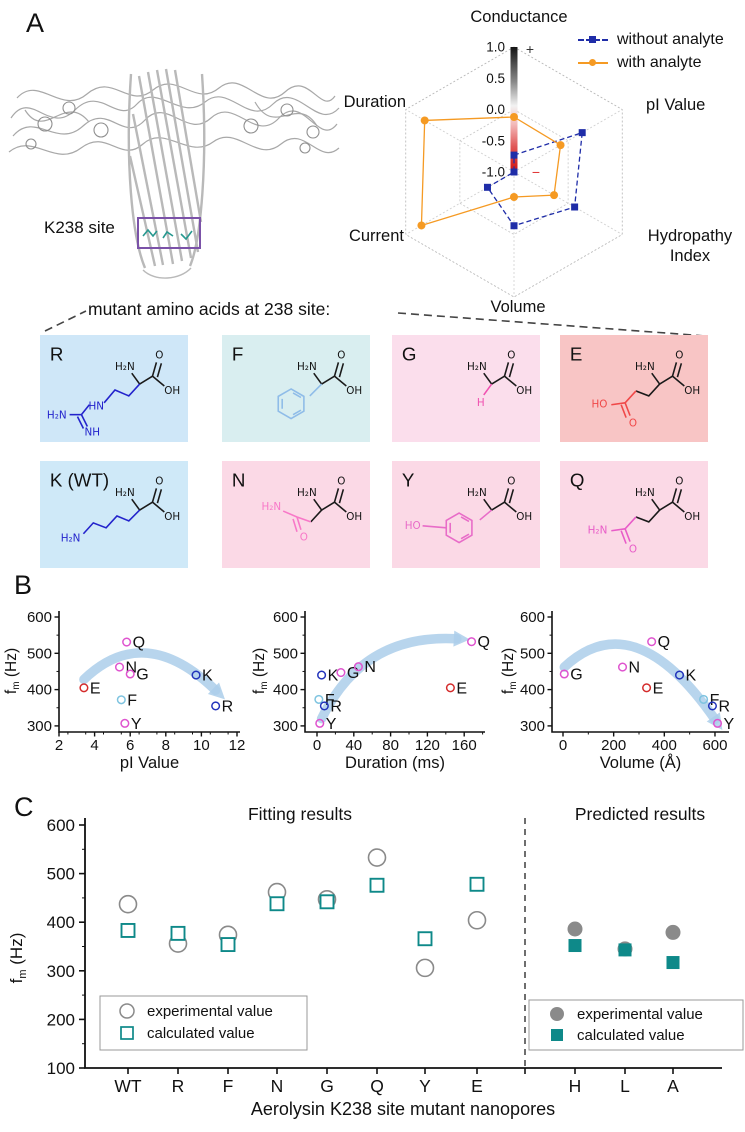 The width and height of the screenshot is (745, 1132). Describe the element at coordinates (464, 745) in the screenshot. I see `svg-text: 160` at that location.